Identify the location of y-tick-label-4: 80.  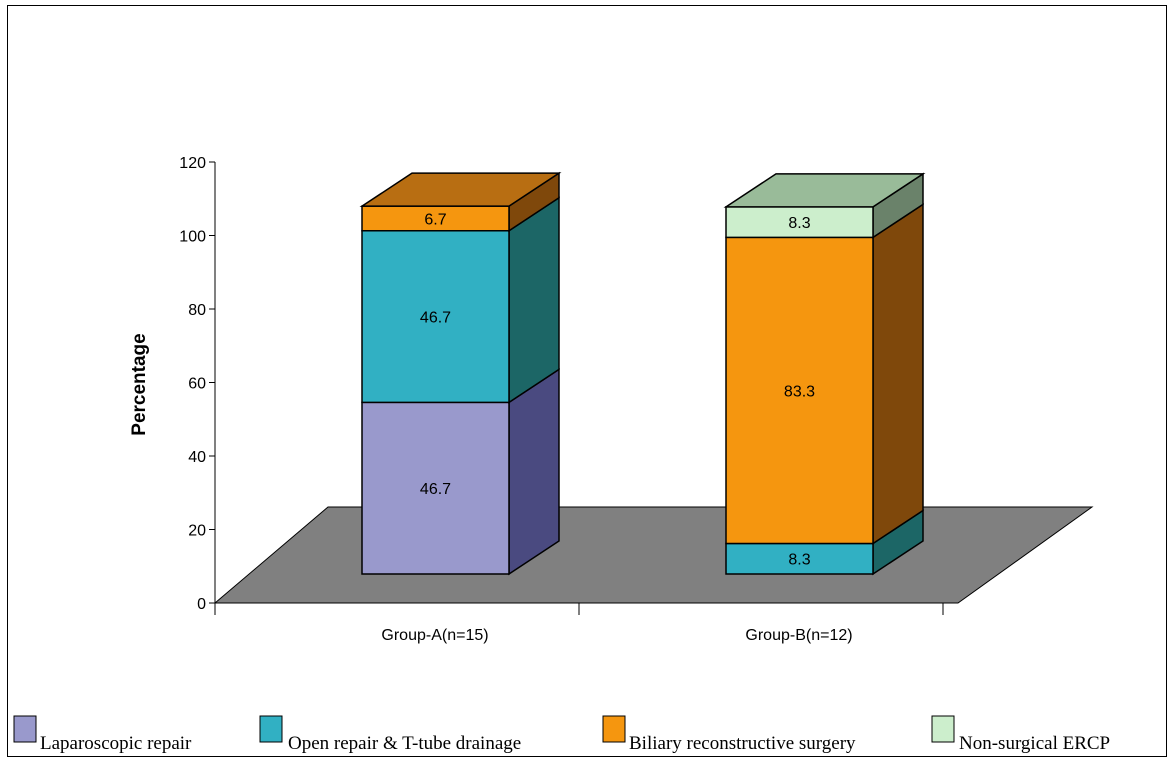
(197, 310).